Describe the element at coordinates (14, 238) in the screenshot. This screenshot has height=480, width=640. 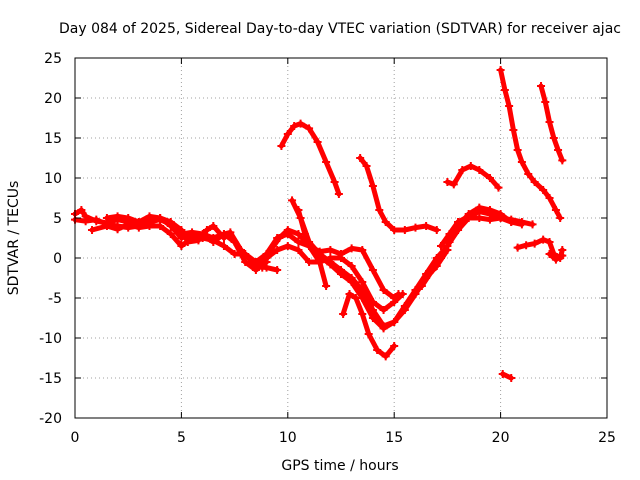
I see `y-axis-title: SDTVAR / TECUs` at that location.